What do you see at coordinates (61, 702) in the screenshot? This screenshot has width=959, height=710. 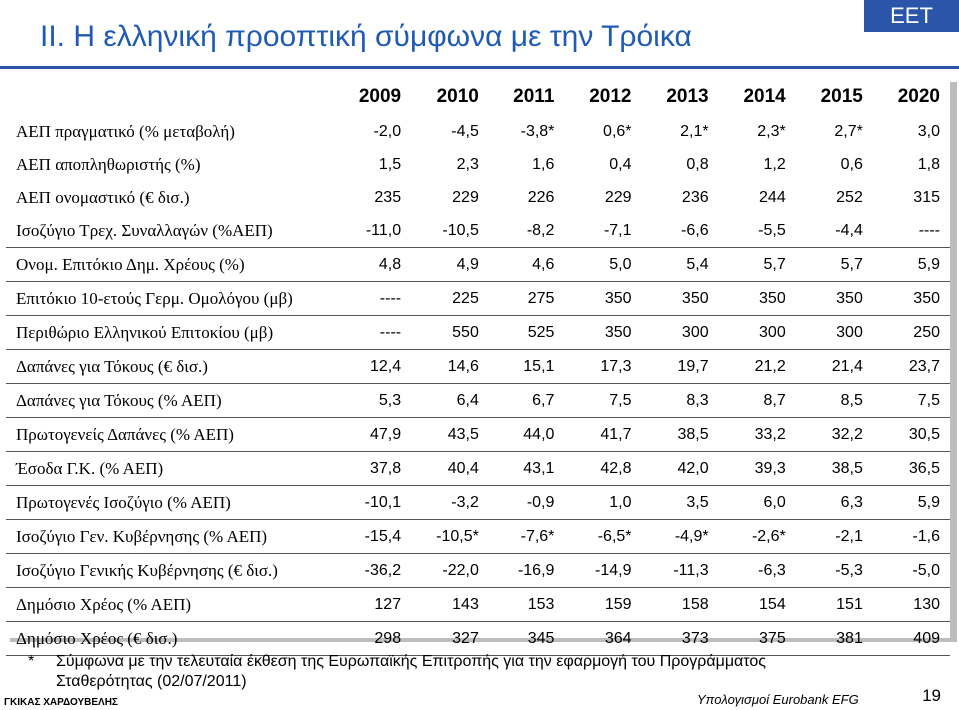 I see `author-name: ΓΚΙΚΑΣ ΧΑΡΔΟΥΒΕΛΗΣ` at bounding box center [61, 702].